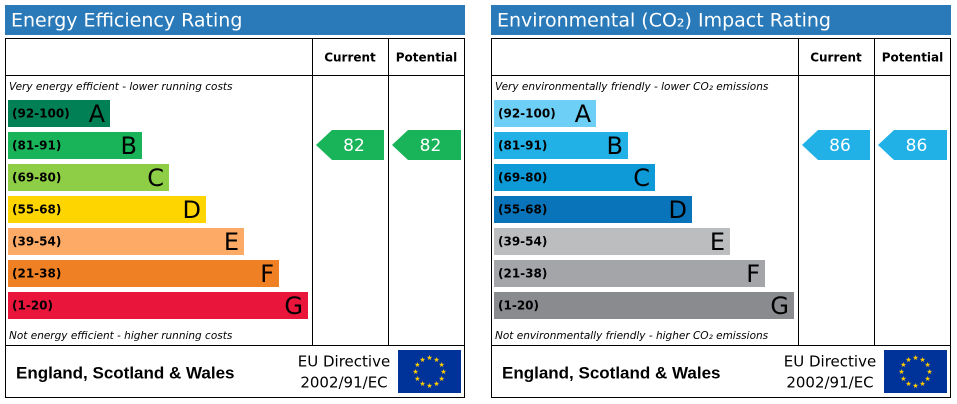 The width and height of the screenshot is (957, 404). I want to click on panel-title: Environmental (CO₂) Impact Rating, so click(664, 21).